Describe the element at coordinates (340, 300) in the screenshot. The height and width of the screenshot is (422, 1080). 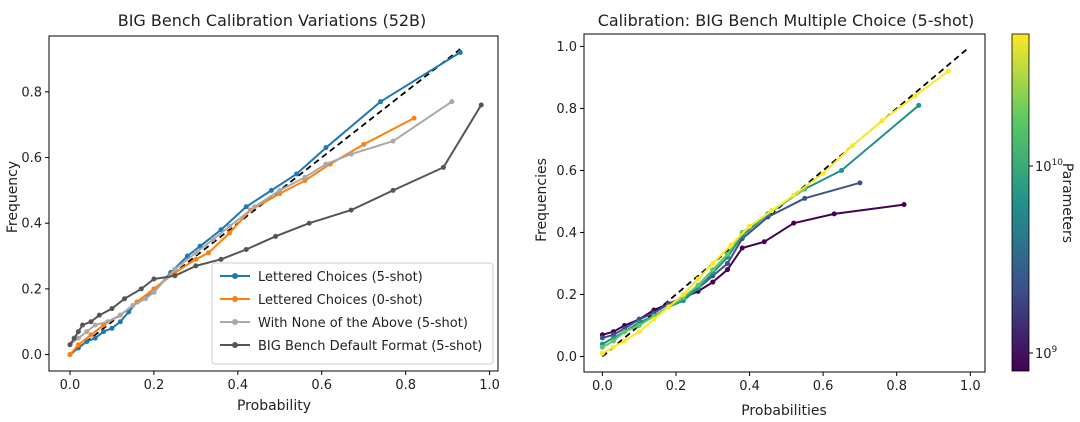
I see `legend-label: Lettered Choices (0-shot)` at that location.